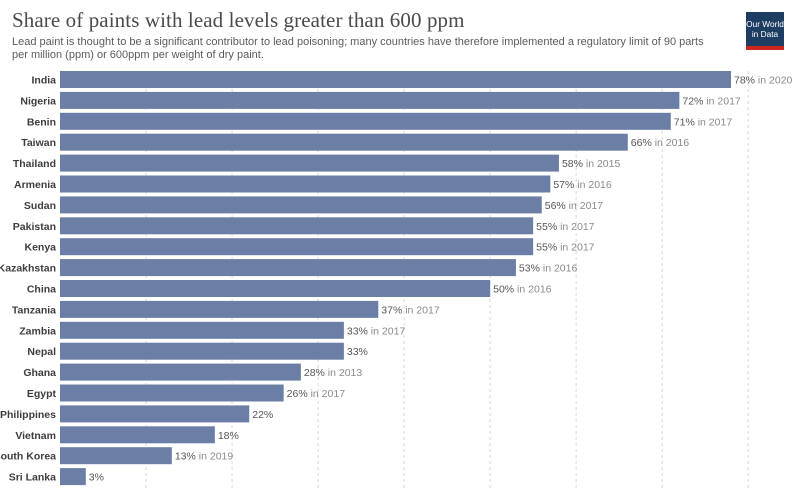 The width and height of the screenshot is (800, 499). Describe the element at coordinates (660, 143) in the screenshot. I see `value-label-taiwan: 66% in 2016` at that location.